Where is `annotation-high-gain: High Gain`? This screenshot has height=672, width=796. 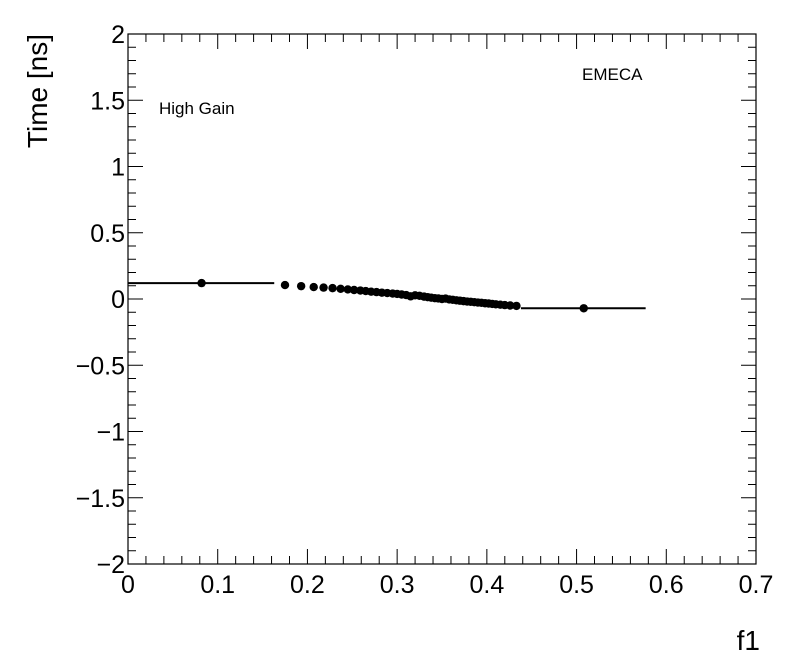 annotation-high-gain: High Gain is located at coordinates (197, 108).